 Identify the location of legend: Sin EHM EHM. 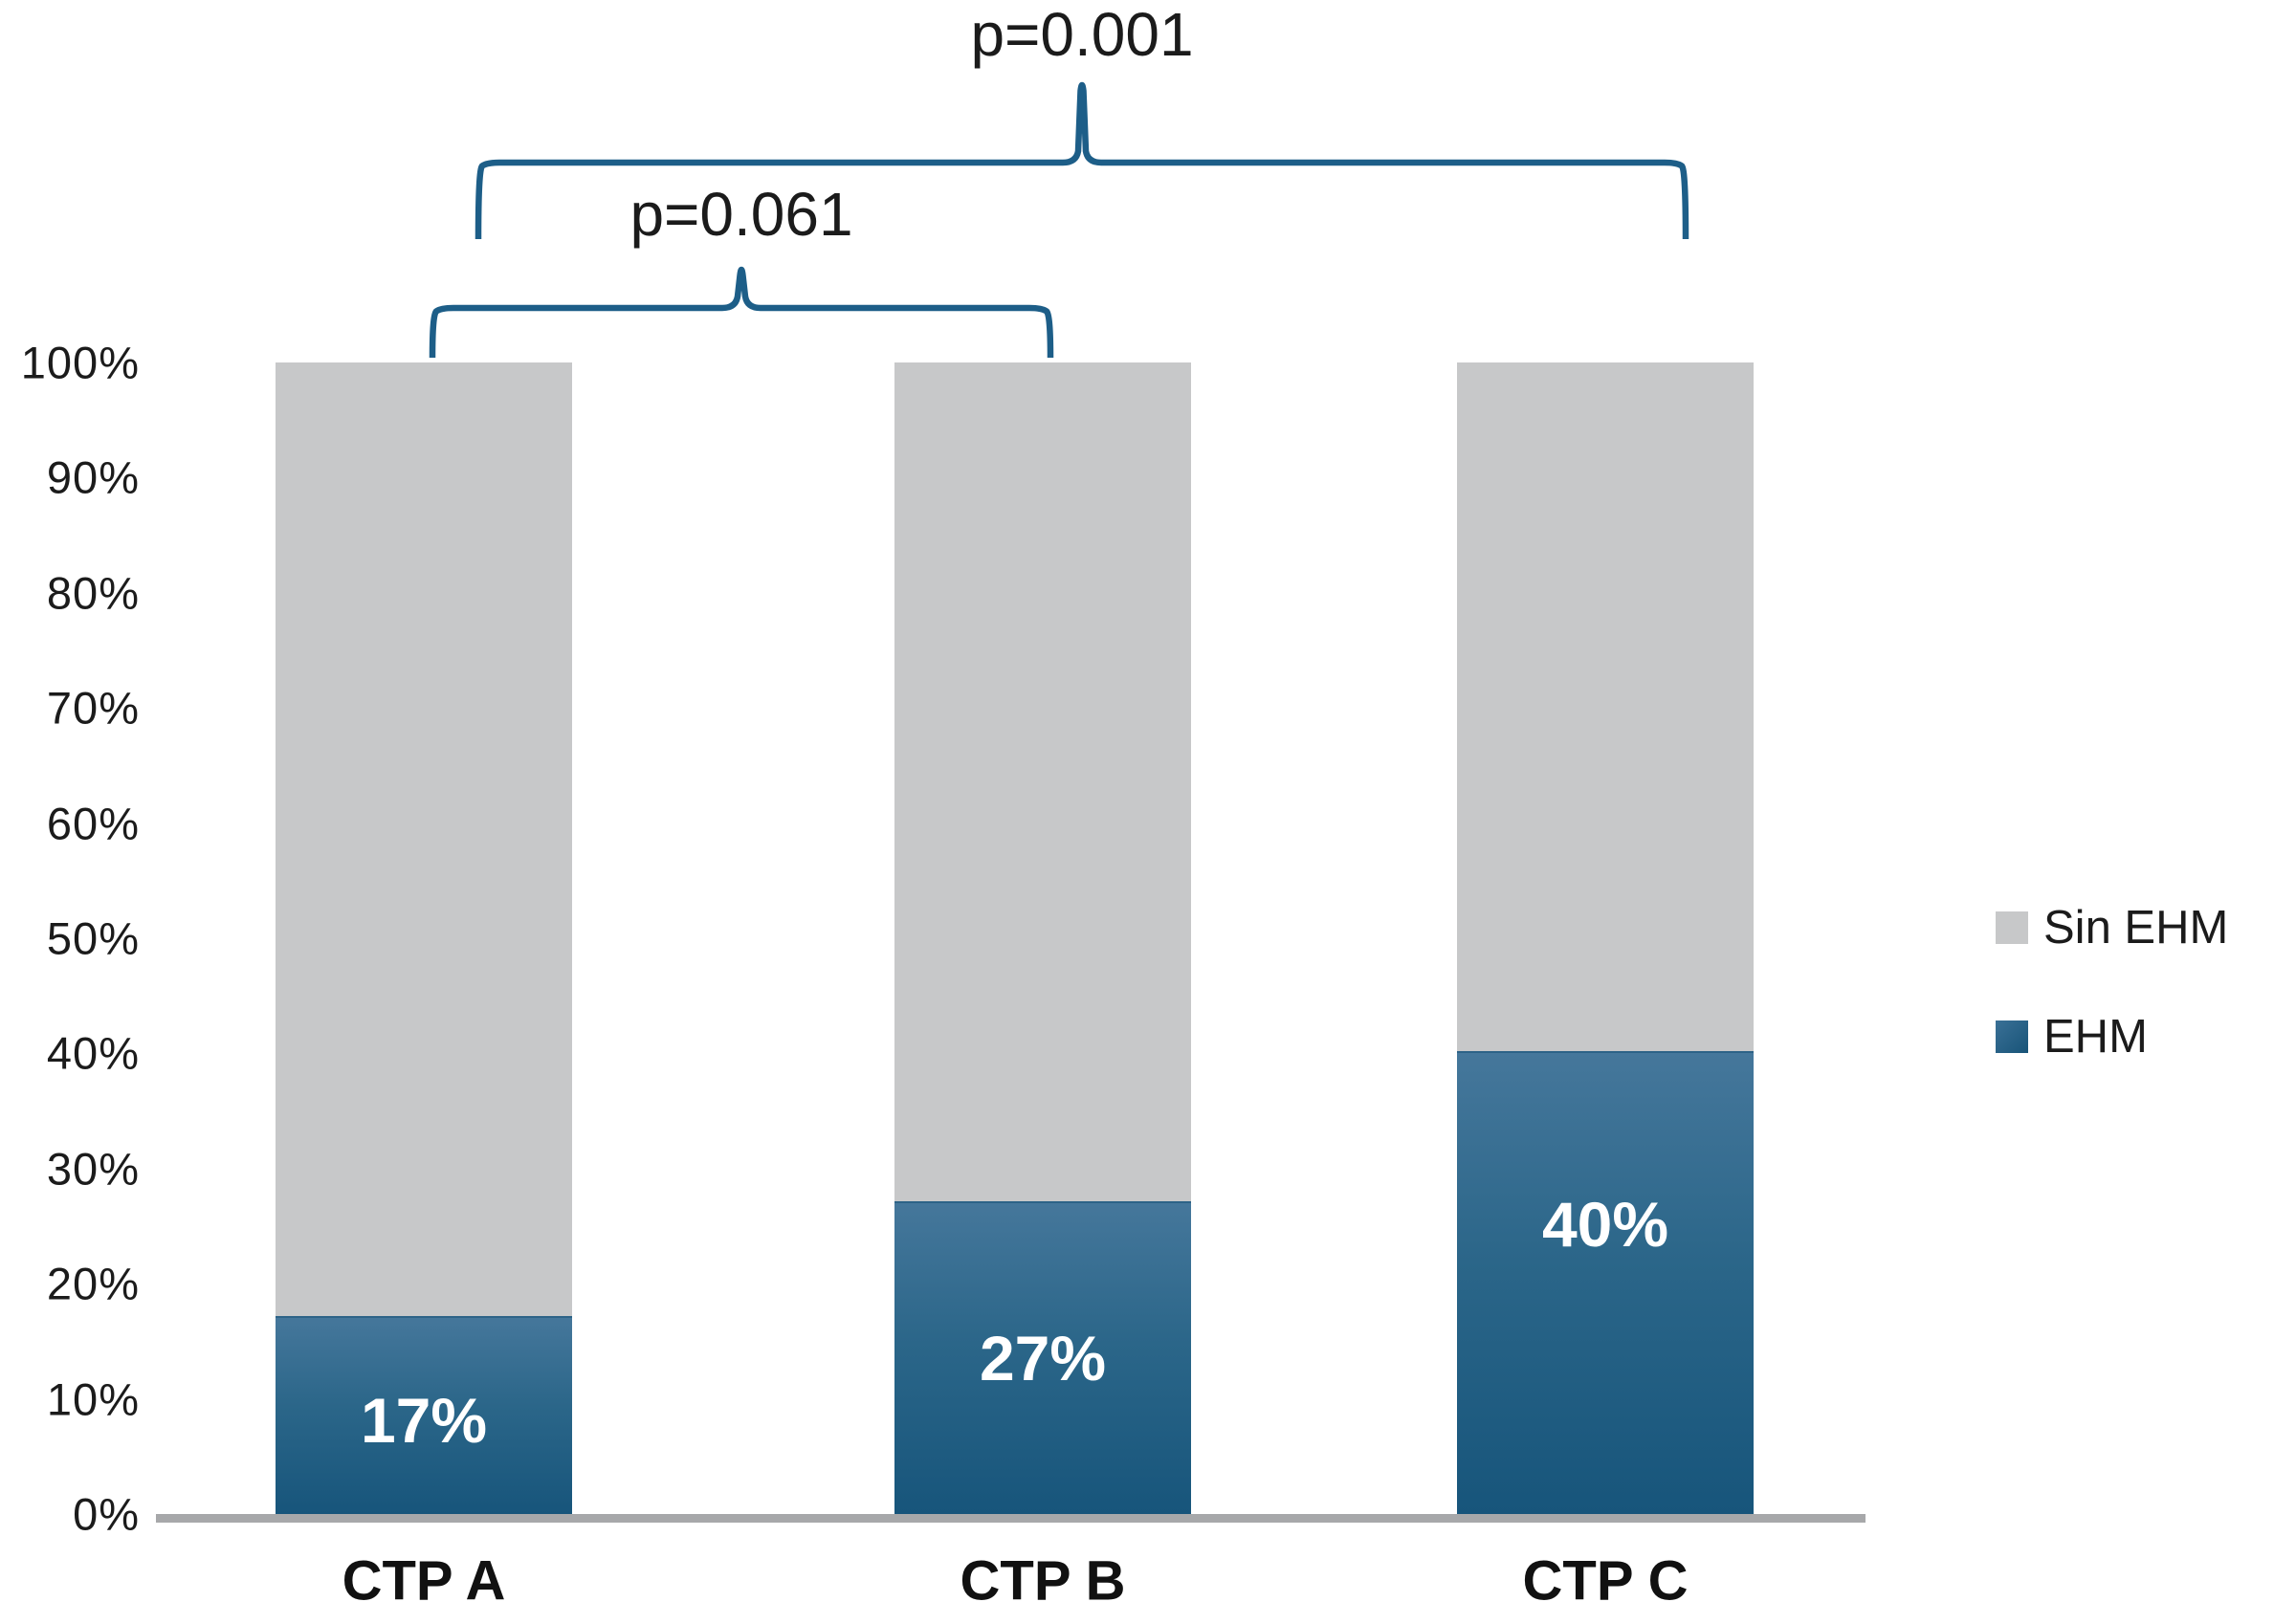
(2112, 1010).